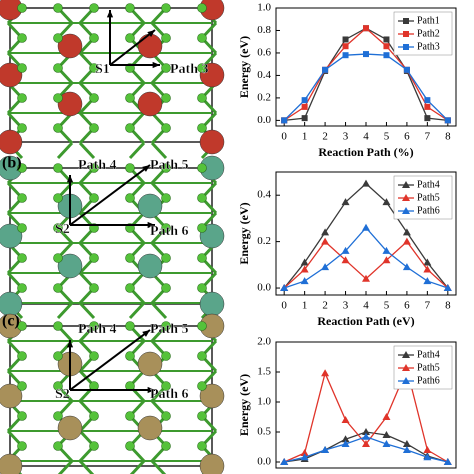  What do you see at coordinates (407, 306) in the screenshot?
I see `x-tick-label: 6` at bounding box center [407, 306].